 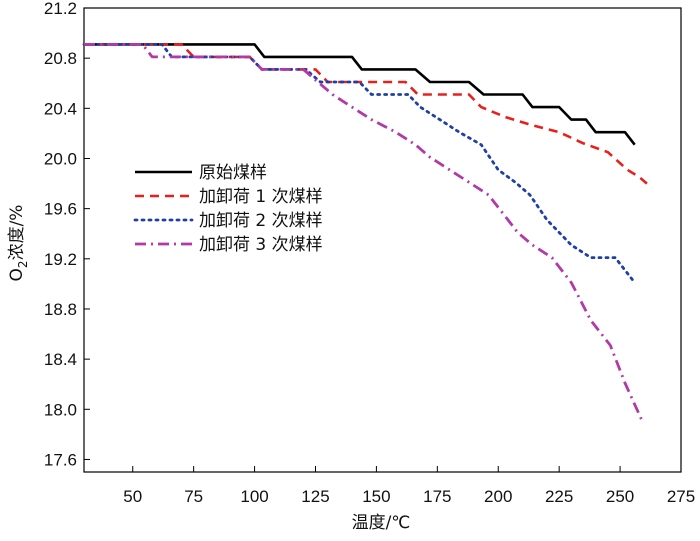 I want to click on y-tick-label: 19.2, so click(x=60, y=259).